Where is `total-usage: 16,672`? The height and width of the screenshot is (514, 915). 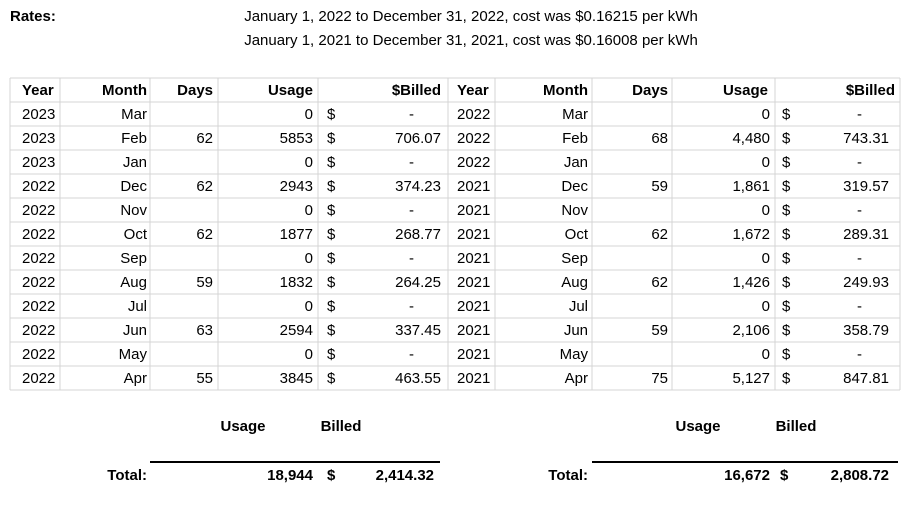 total-usage: 16,672 is located at coordinates (747, 475).